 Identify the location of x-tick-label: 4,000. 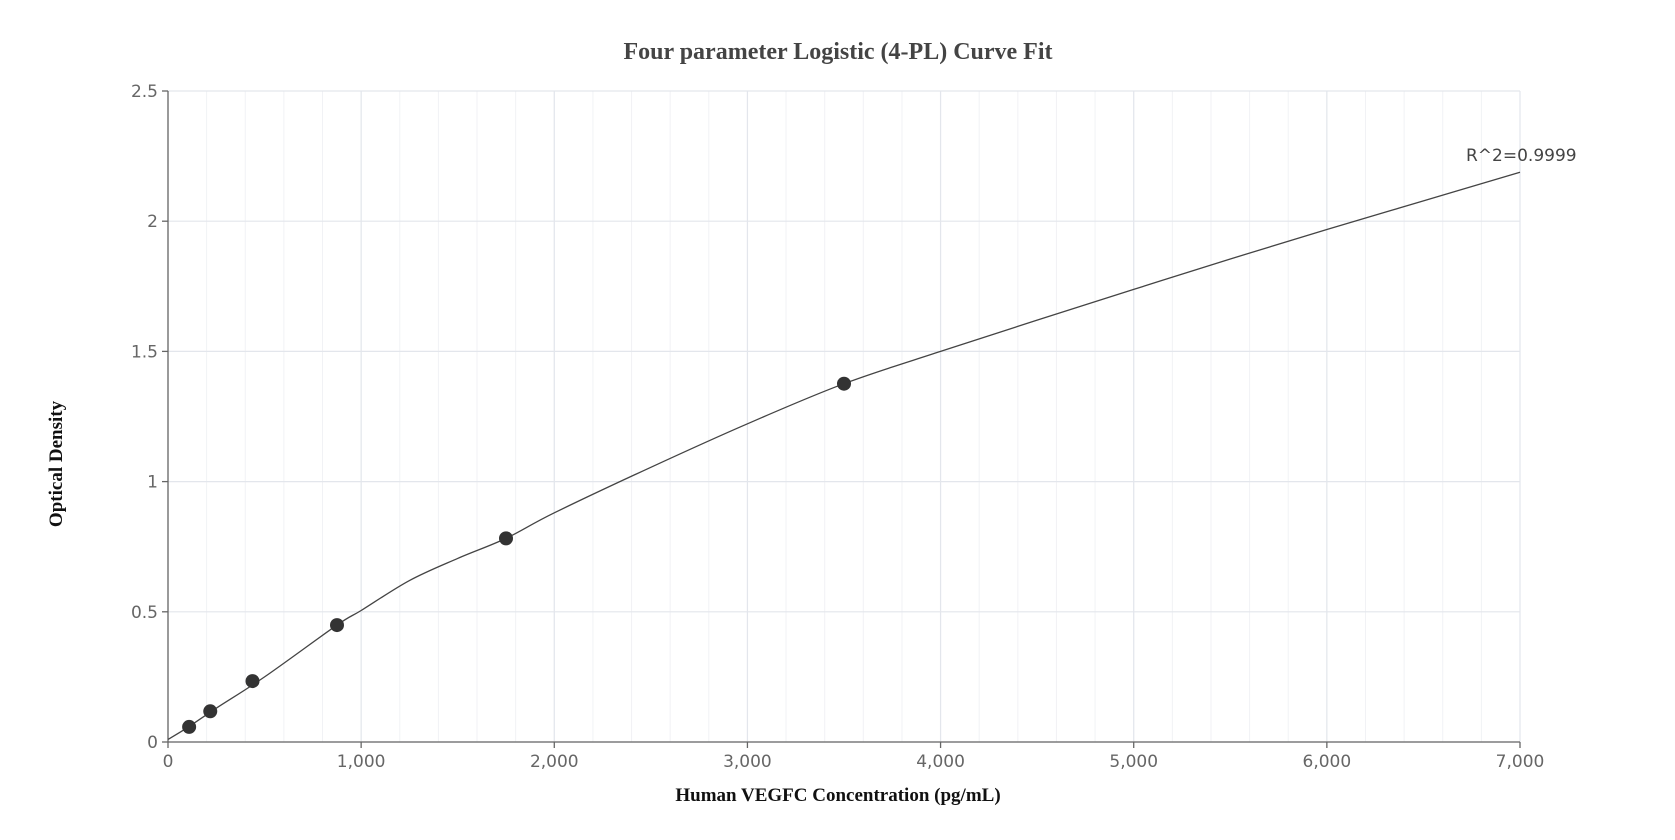
(940, 762).